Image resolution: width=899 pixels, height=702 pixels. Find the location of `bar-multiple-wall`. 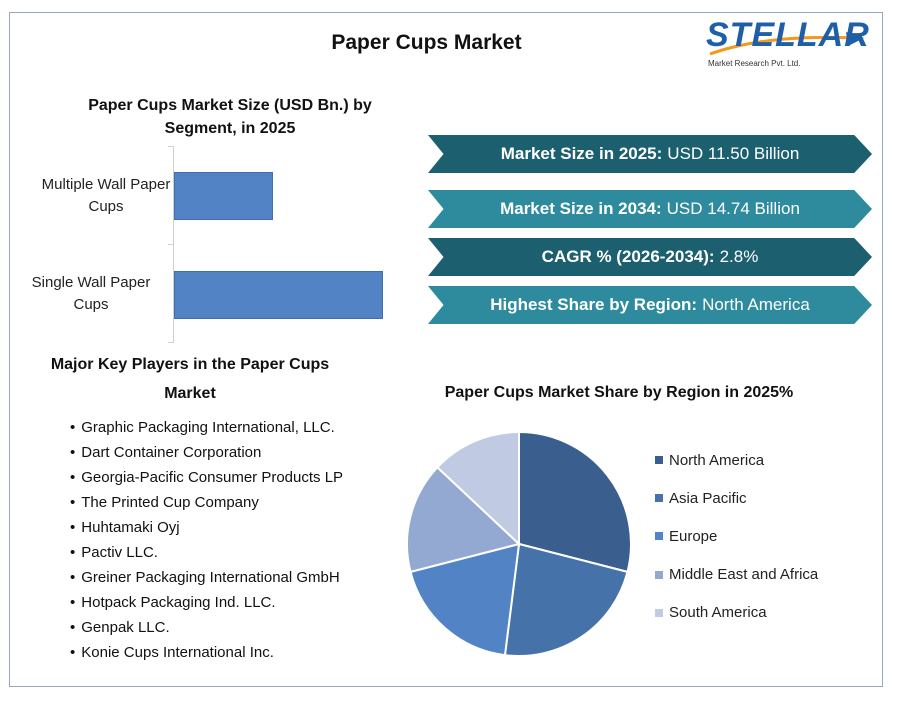

bar-multiple-wall is located at coordinates (223, 196).